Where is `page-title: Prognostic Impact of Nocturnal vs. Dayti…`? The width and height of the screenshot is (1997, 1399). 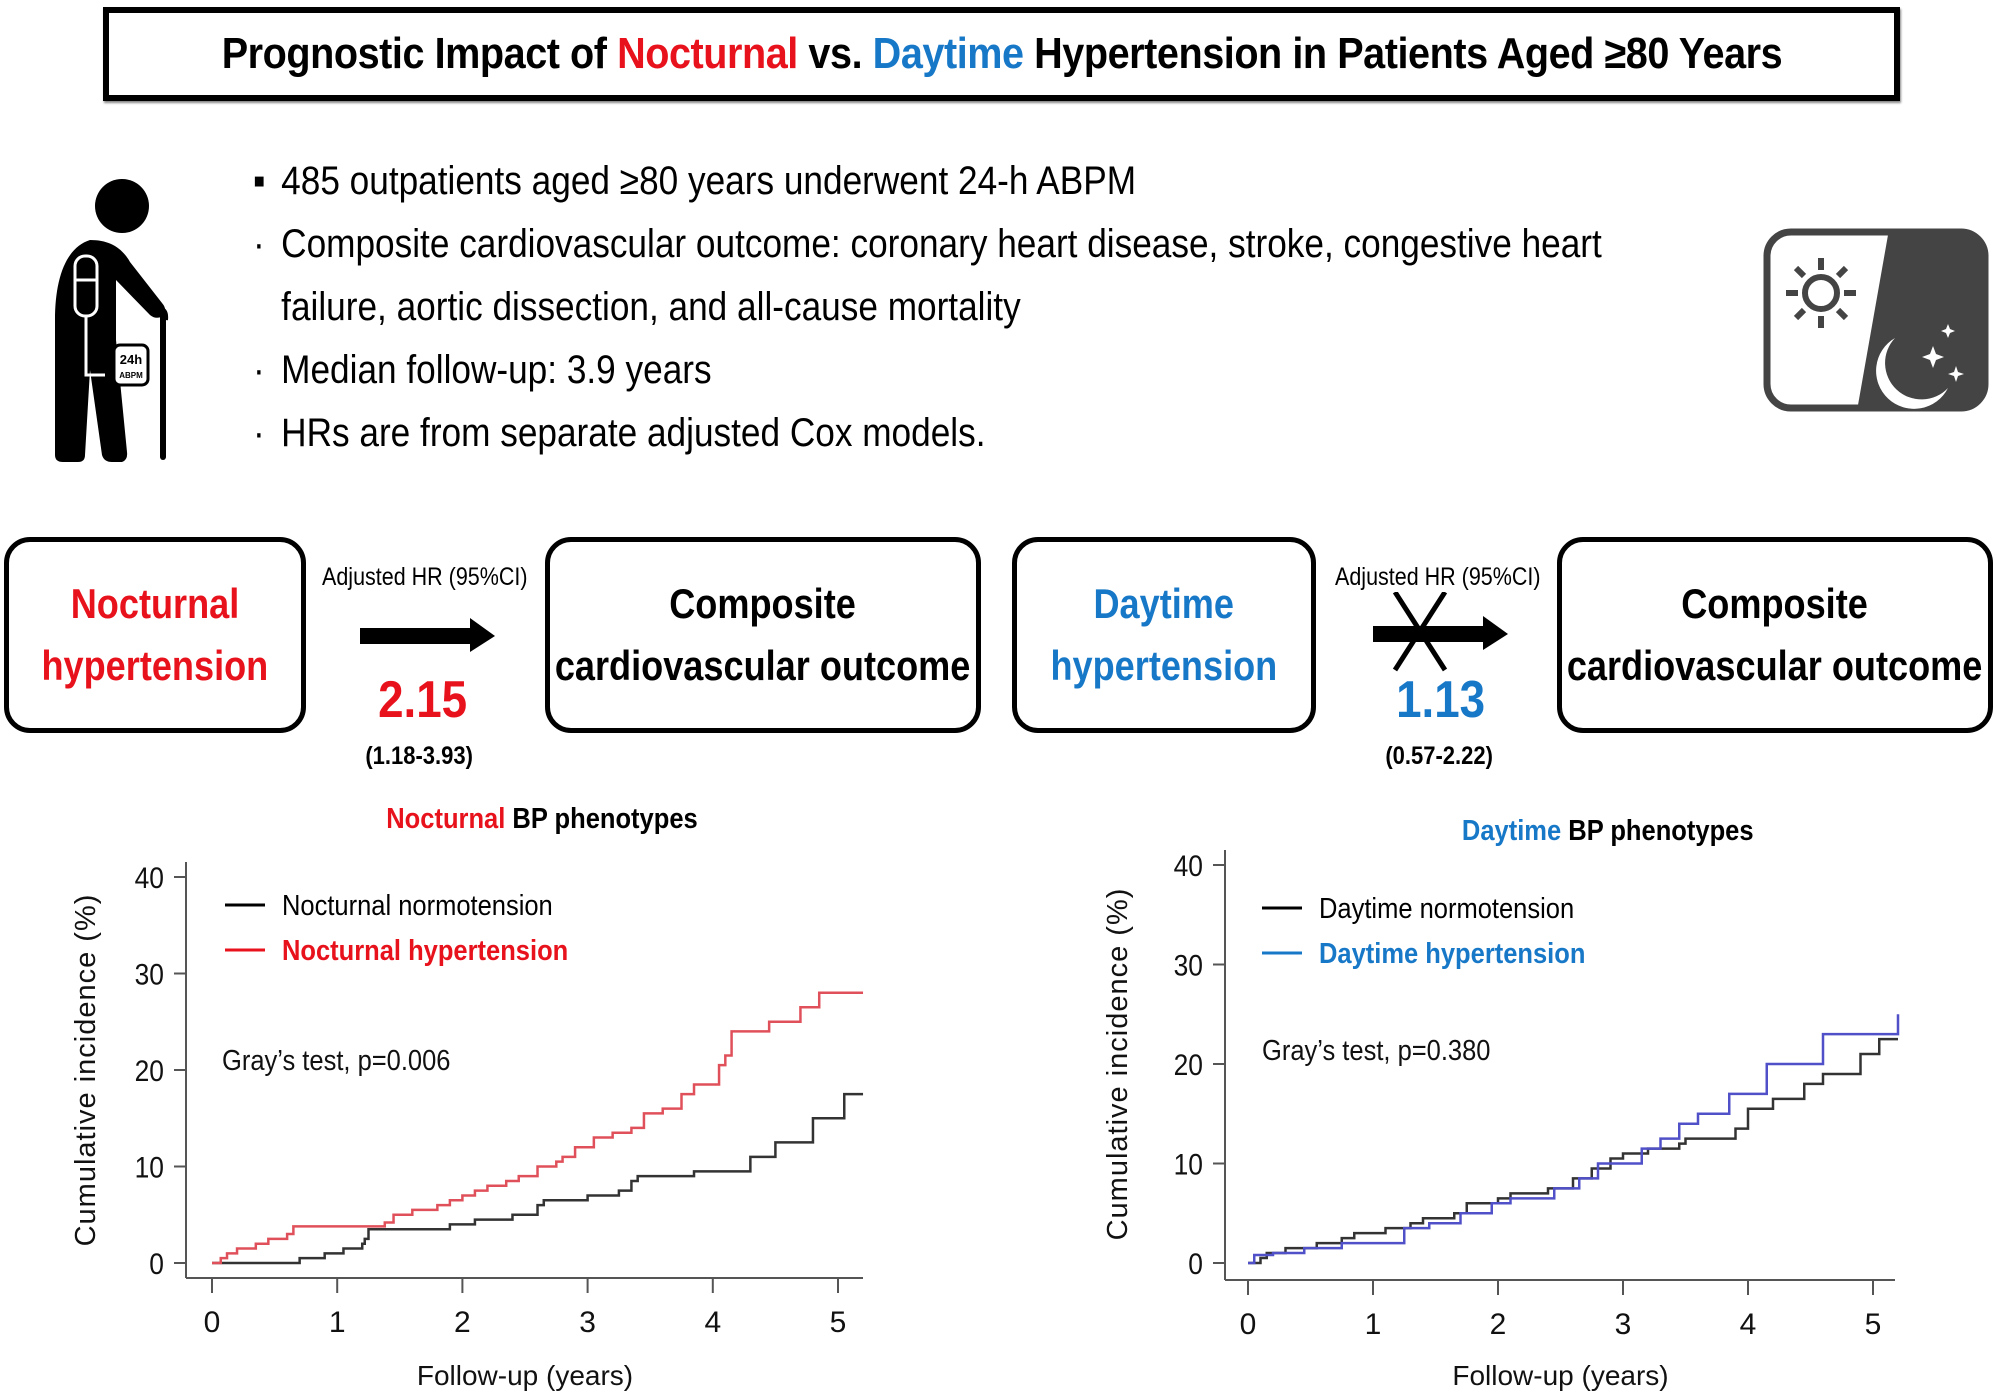 page-title: Prognostic Impact of Nocturnal vs. Dayti… is located at coordinates (1001, 54).